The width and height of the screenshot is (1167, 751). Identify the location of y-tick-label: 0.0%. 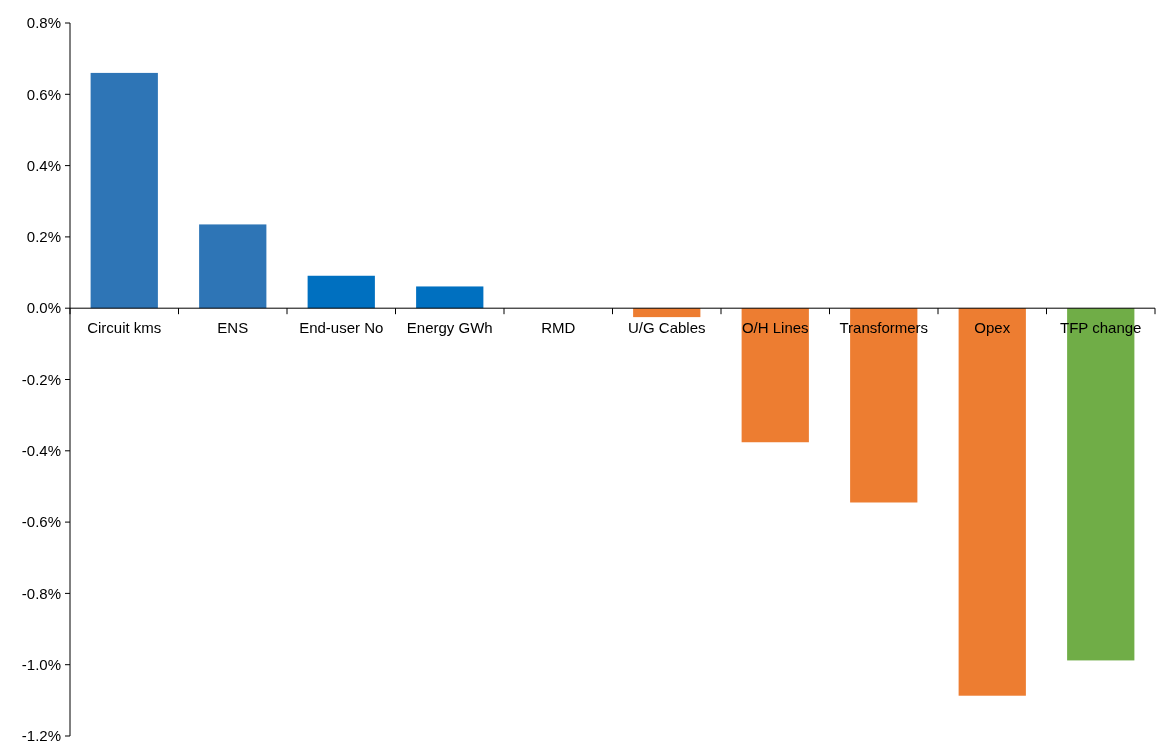
(43, 308).